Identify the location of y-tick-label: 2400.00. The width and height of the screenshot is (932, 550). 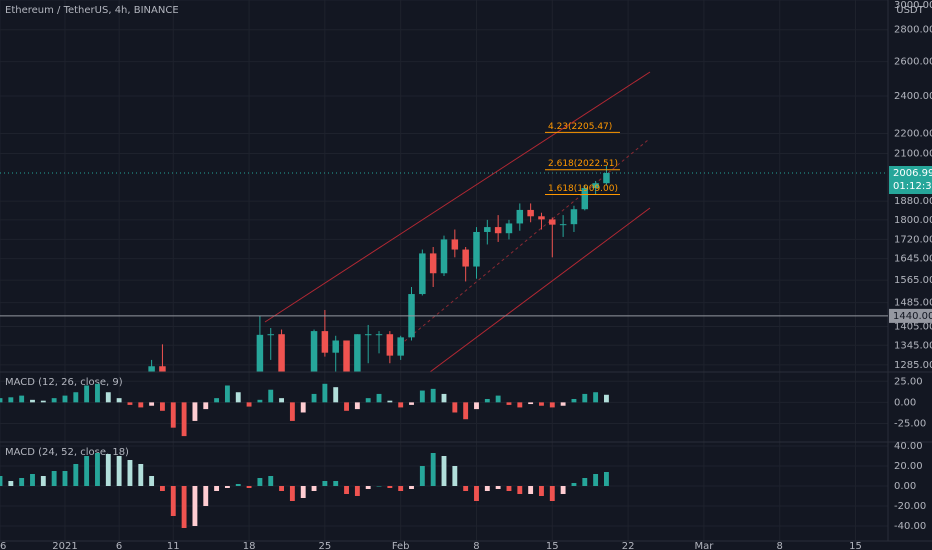
(913, 96).